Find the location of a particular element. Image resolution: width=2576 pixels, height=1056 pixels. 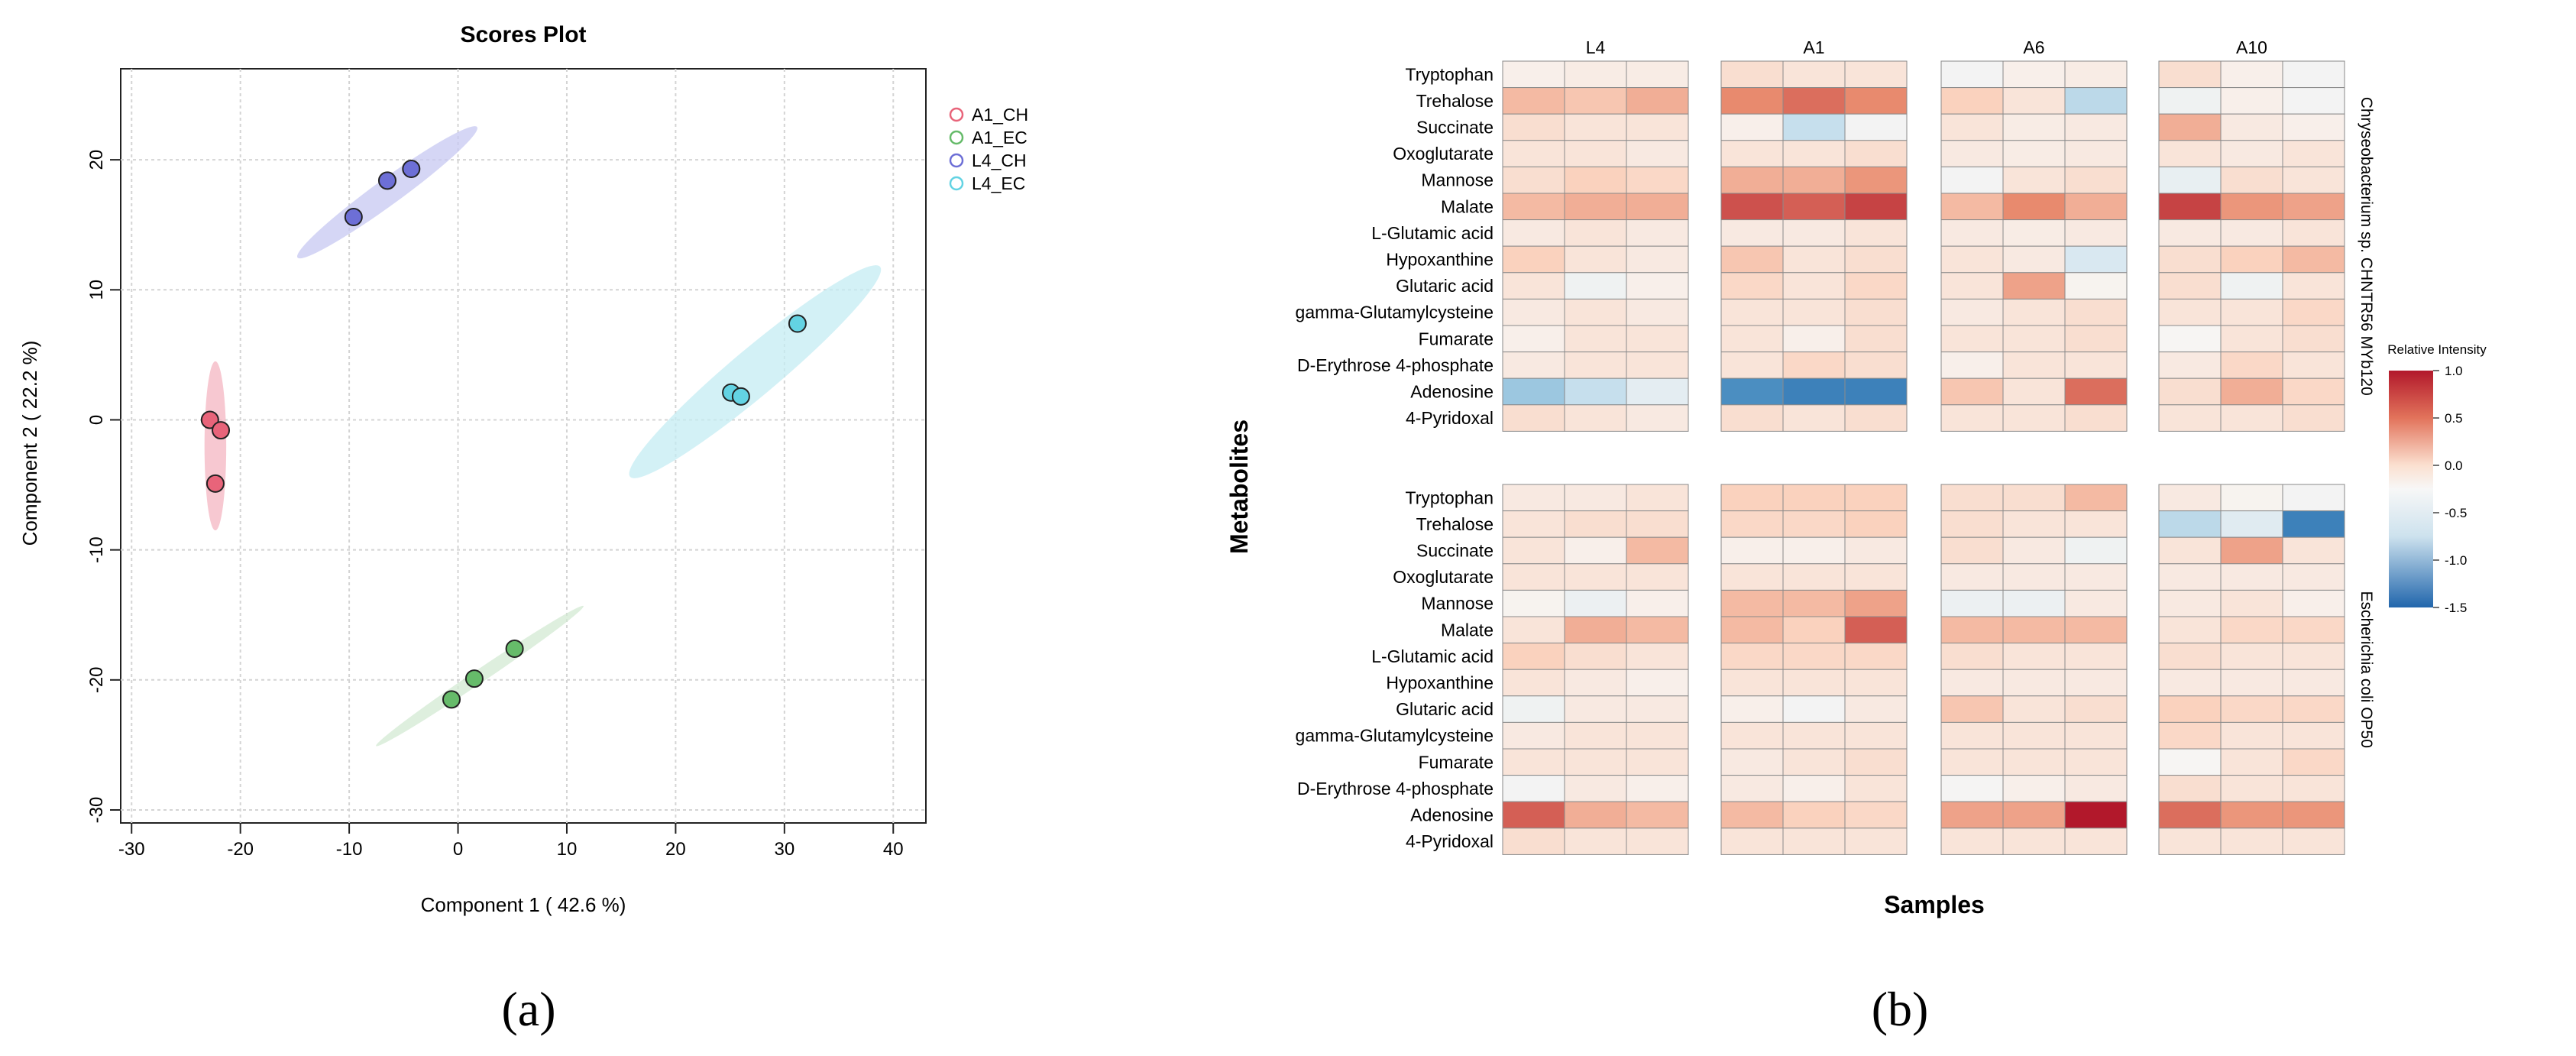

confidence-ellipse-l4-ec is located at coordinates (755, 371).